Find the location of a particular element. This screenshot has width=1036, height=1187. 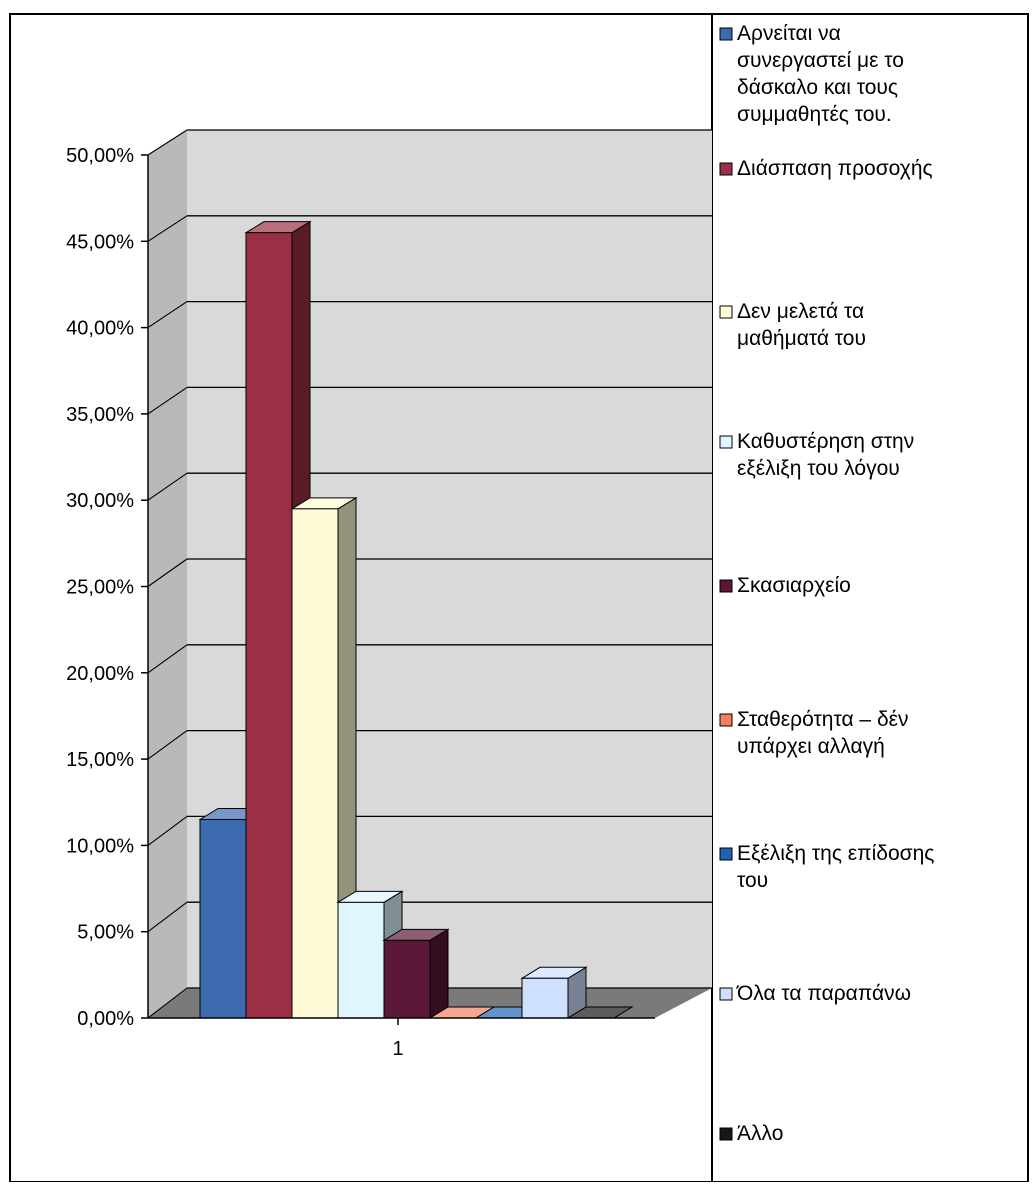

y-tick-label: 30,00% is located at coordinates (100, 501).